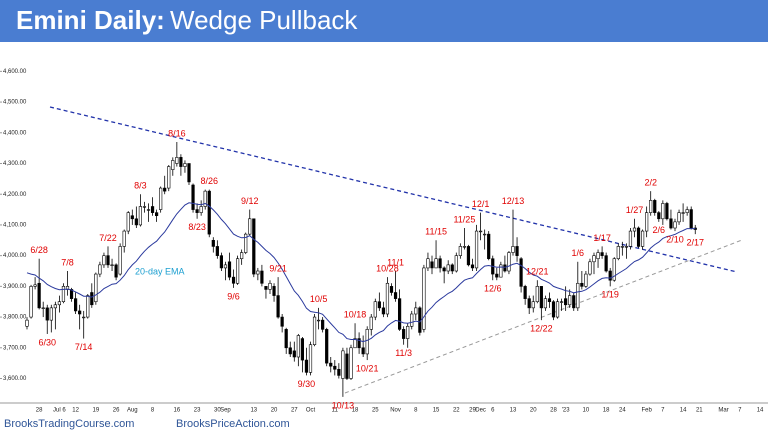 This screenshot has height=432, width=768. I want to click on date-annotation: 11/15, so click(436, 232).